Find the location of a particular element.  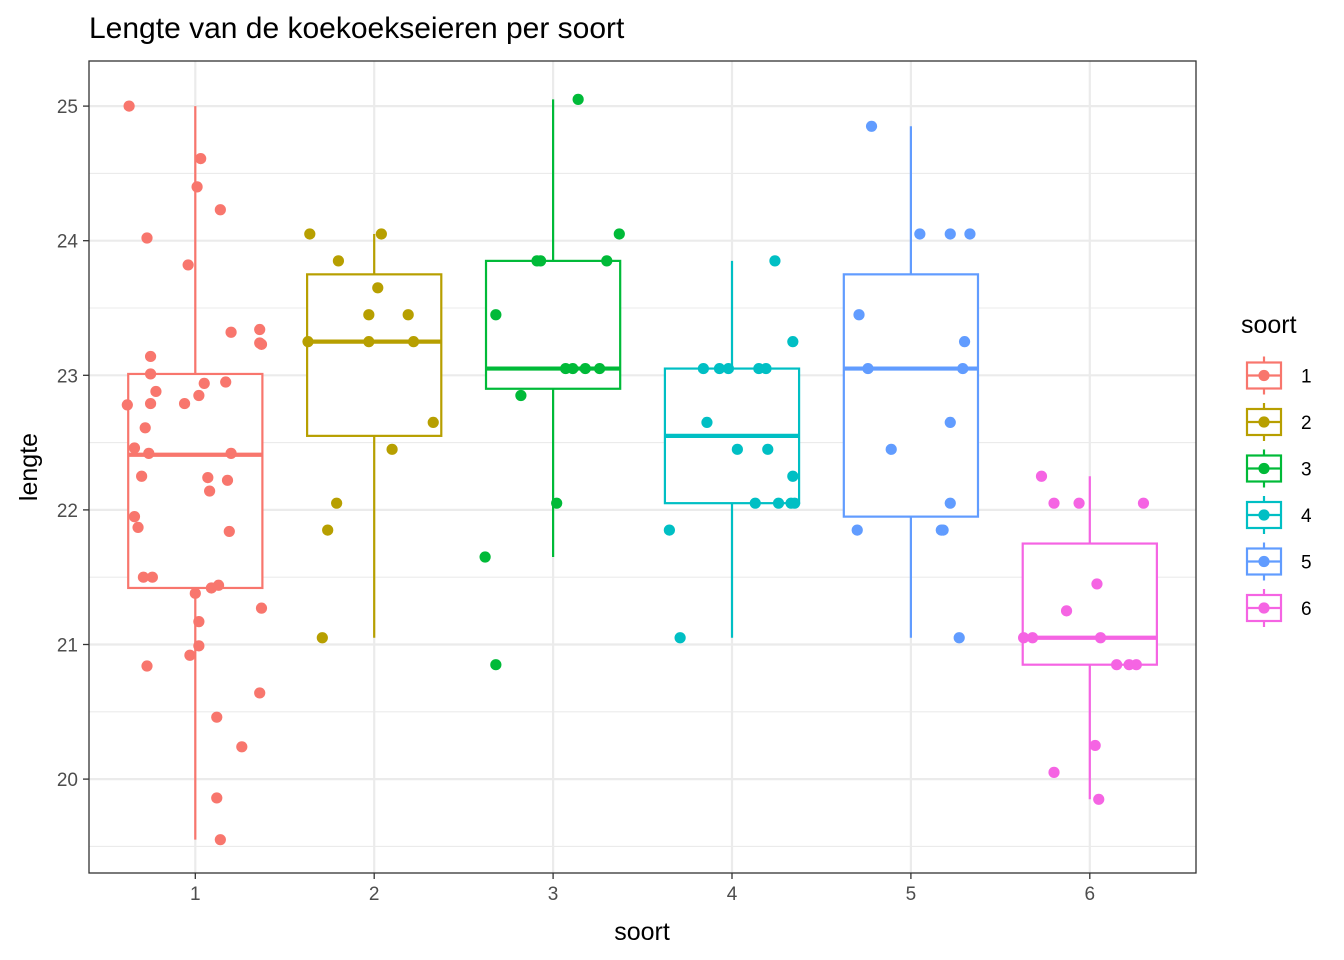

x-tick-label: 2 is located at coordinates (374, 894).